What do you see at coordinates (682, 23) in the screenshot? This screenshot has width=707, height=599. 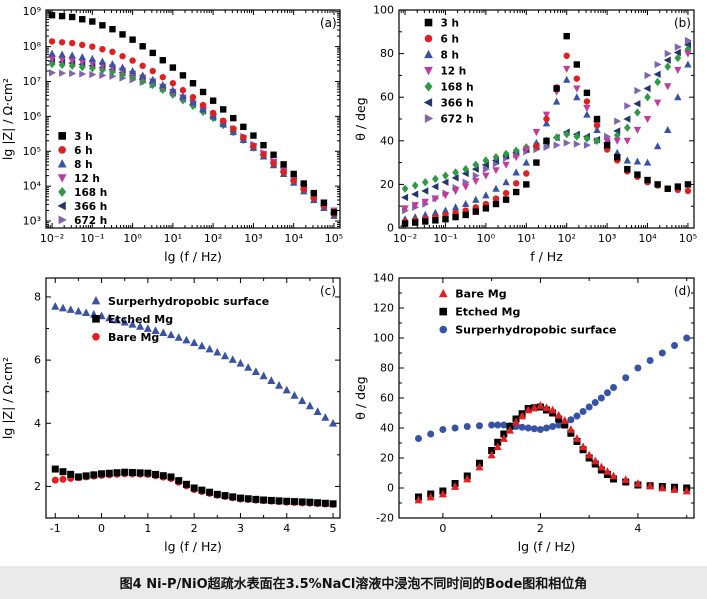 I see `svg-text: (b)` at bounding box center [682, 23].